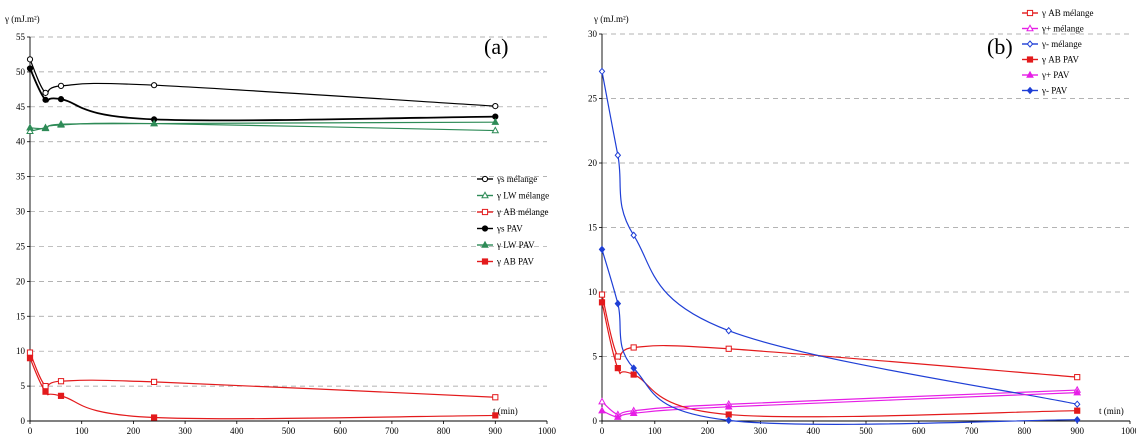  I want to click on legend-label: γ AB PAV, so click(1060, 60).